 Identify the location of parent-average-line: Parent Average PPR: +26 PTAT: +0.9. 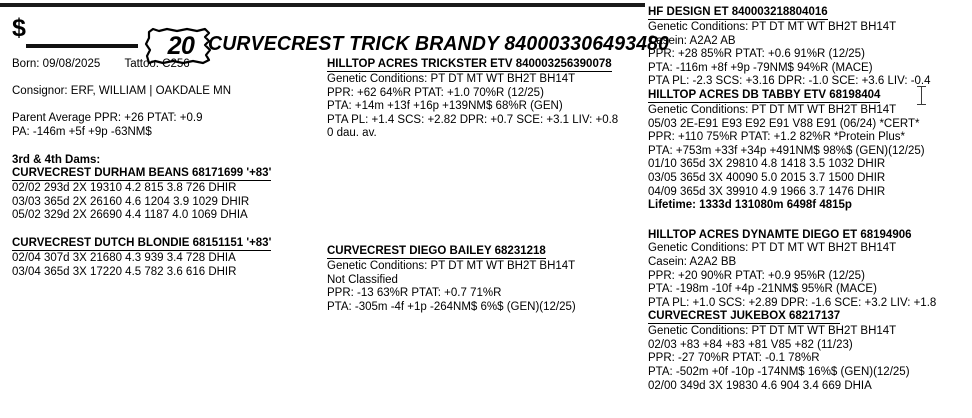
(107, 118).